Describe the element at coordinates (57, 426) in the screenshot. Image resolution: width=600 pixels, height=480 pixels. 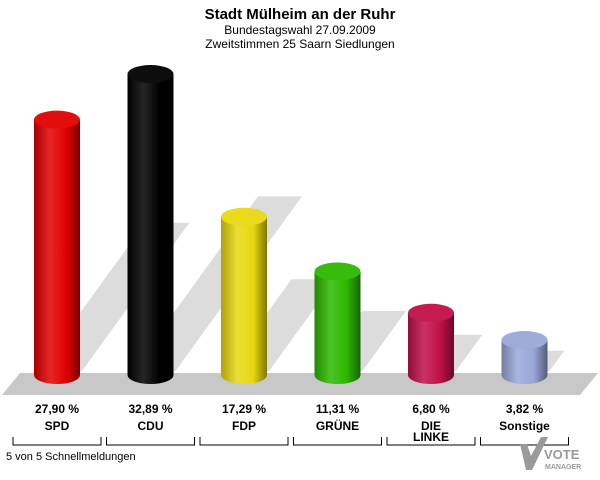
I see `category-label: SPD` at that location.